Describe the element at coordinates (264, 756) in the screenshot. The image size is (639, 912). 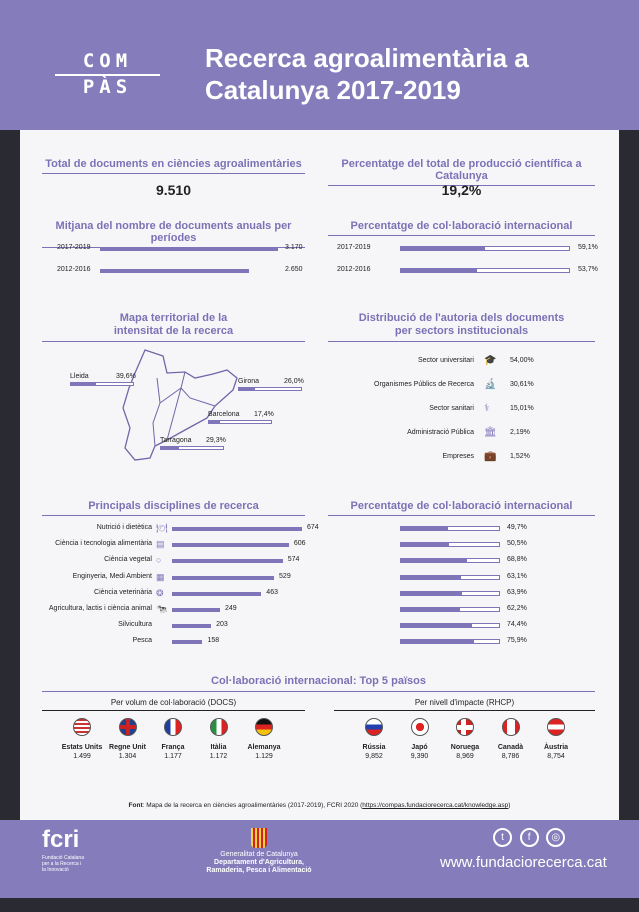
I see `country-value: 1.129` at that location.